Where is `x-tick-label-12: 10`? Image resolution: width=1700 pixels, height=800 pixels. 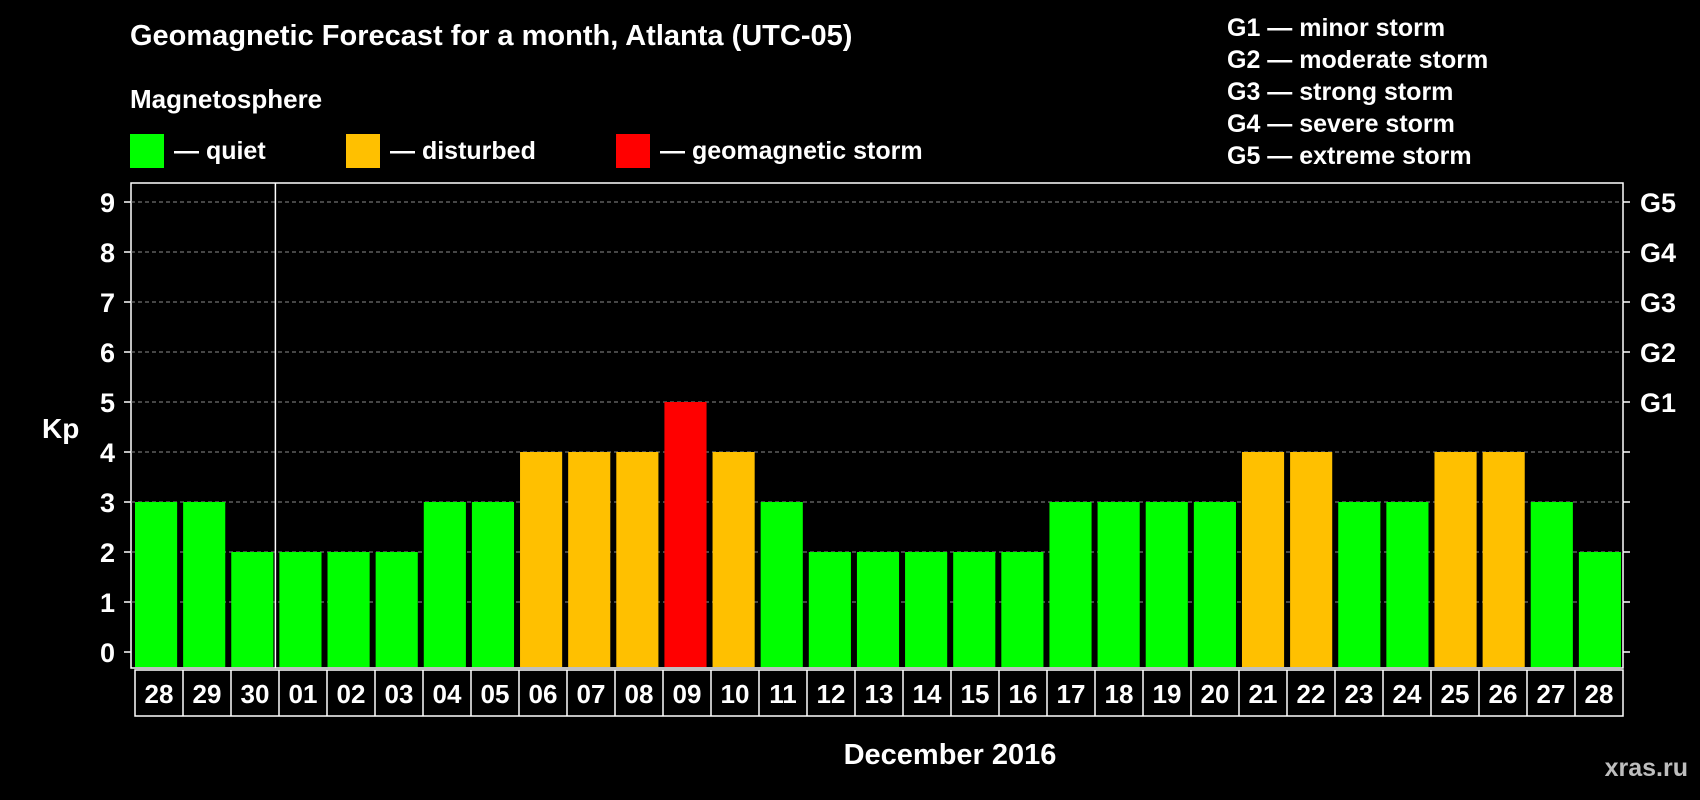
x-tick-label-12: 10 is located at coordinates (735, 694).